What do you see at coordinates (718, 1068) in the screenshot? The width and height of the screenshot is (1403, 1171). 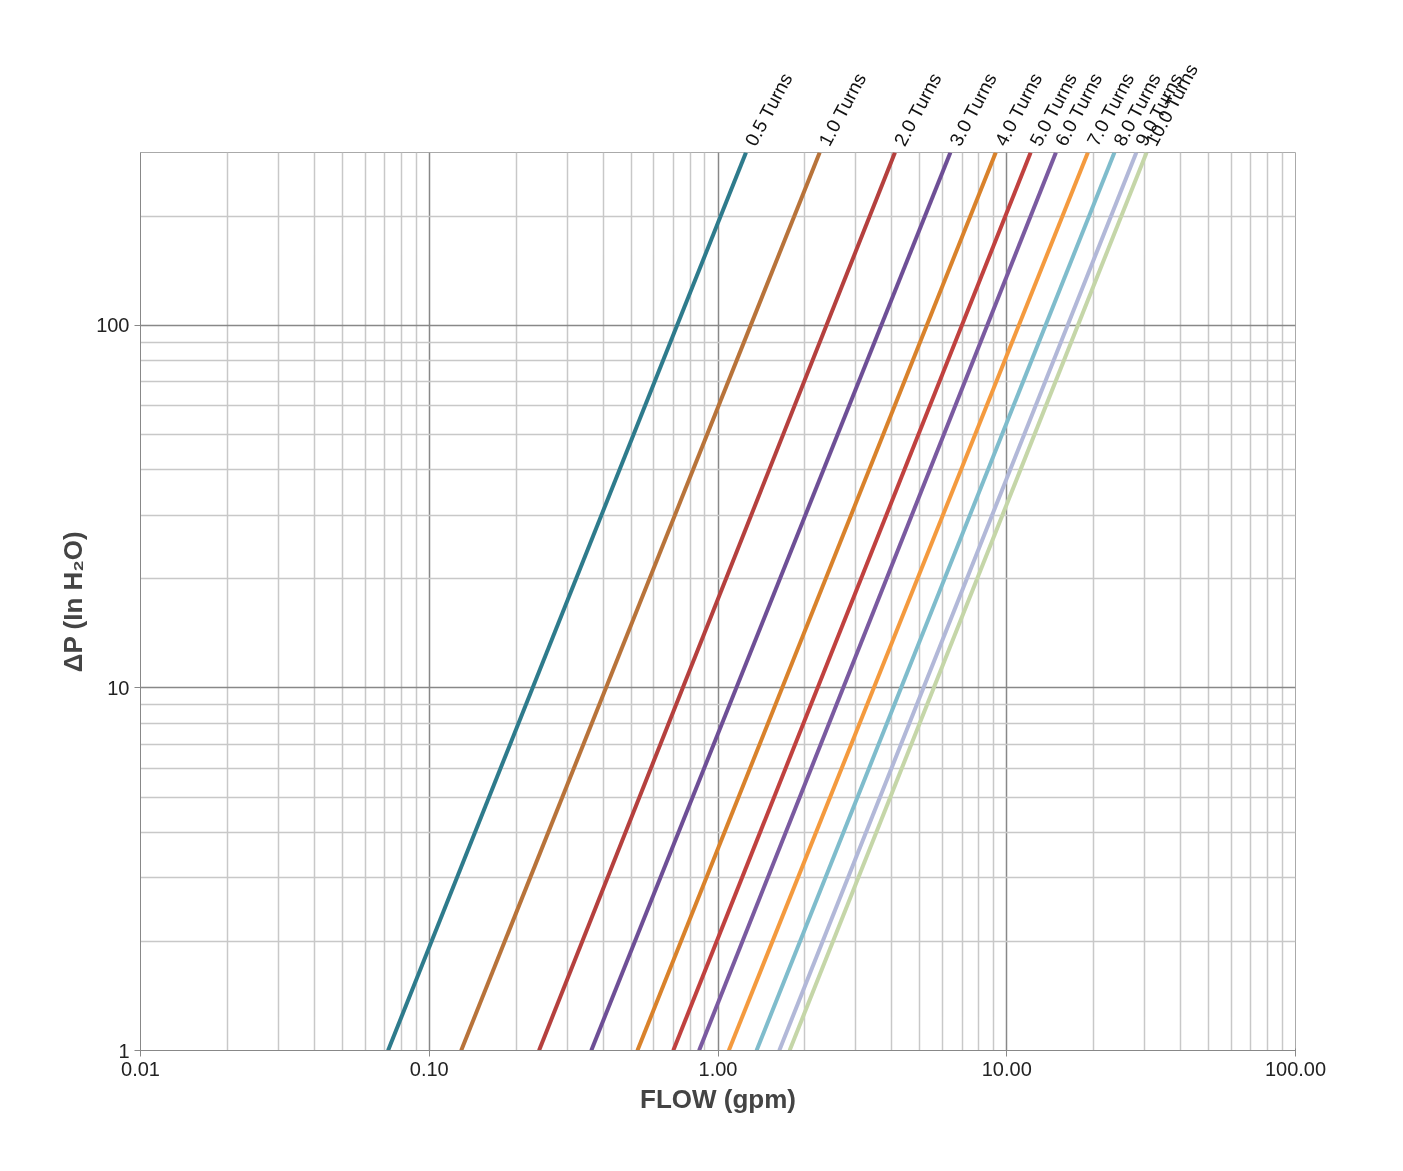 I see `x-tick-label: 1.00` at bounding box center [718, 1068].